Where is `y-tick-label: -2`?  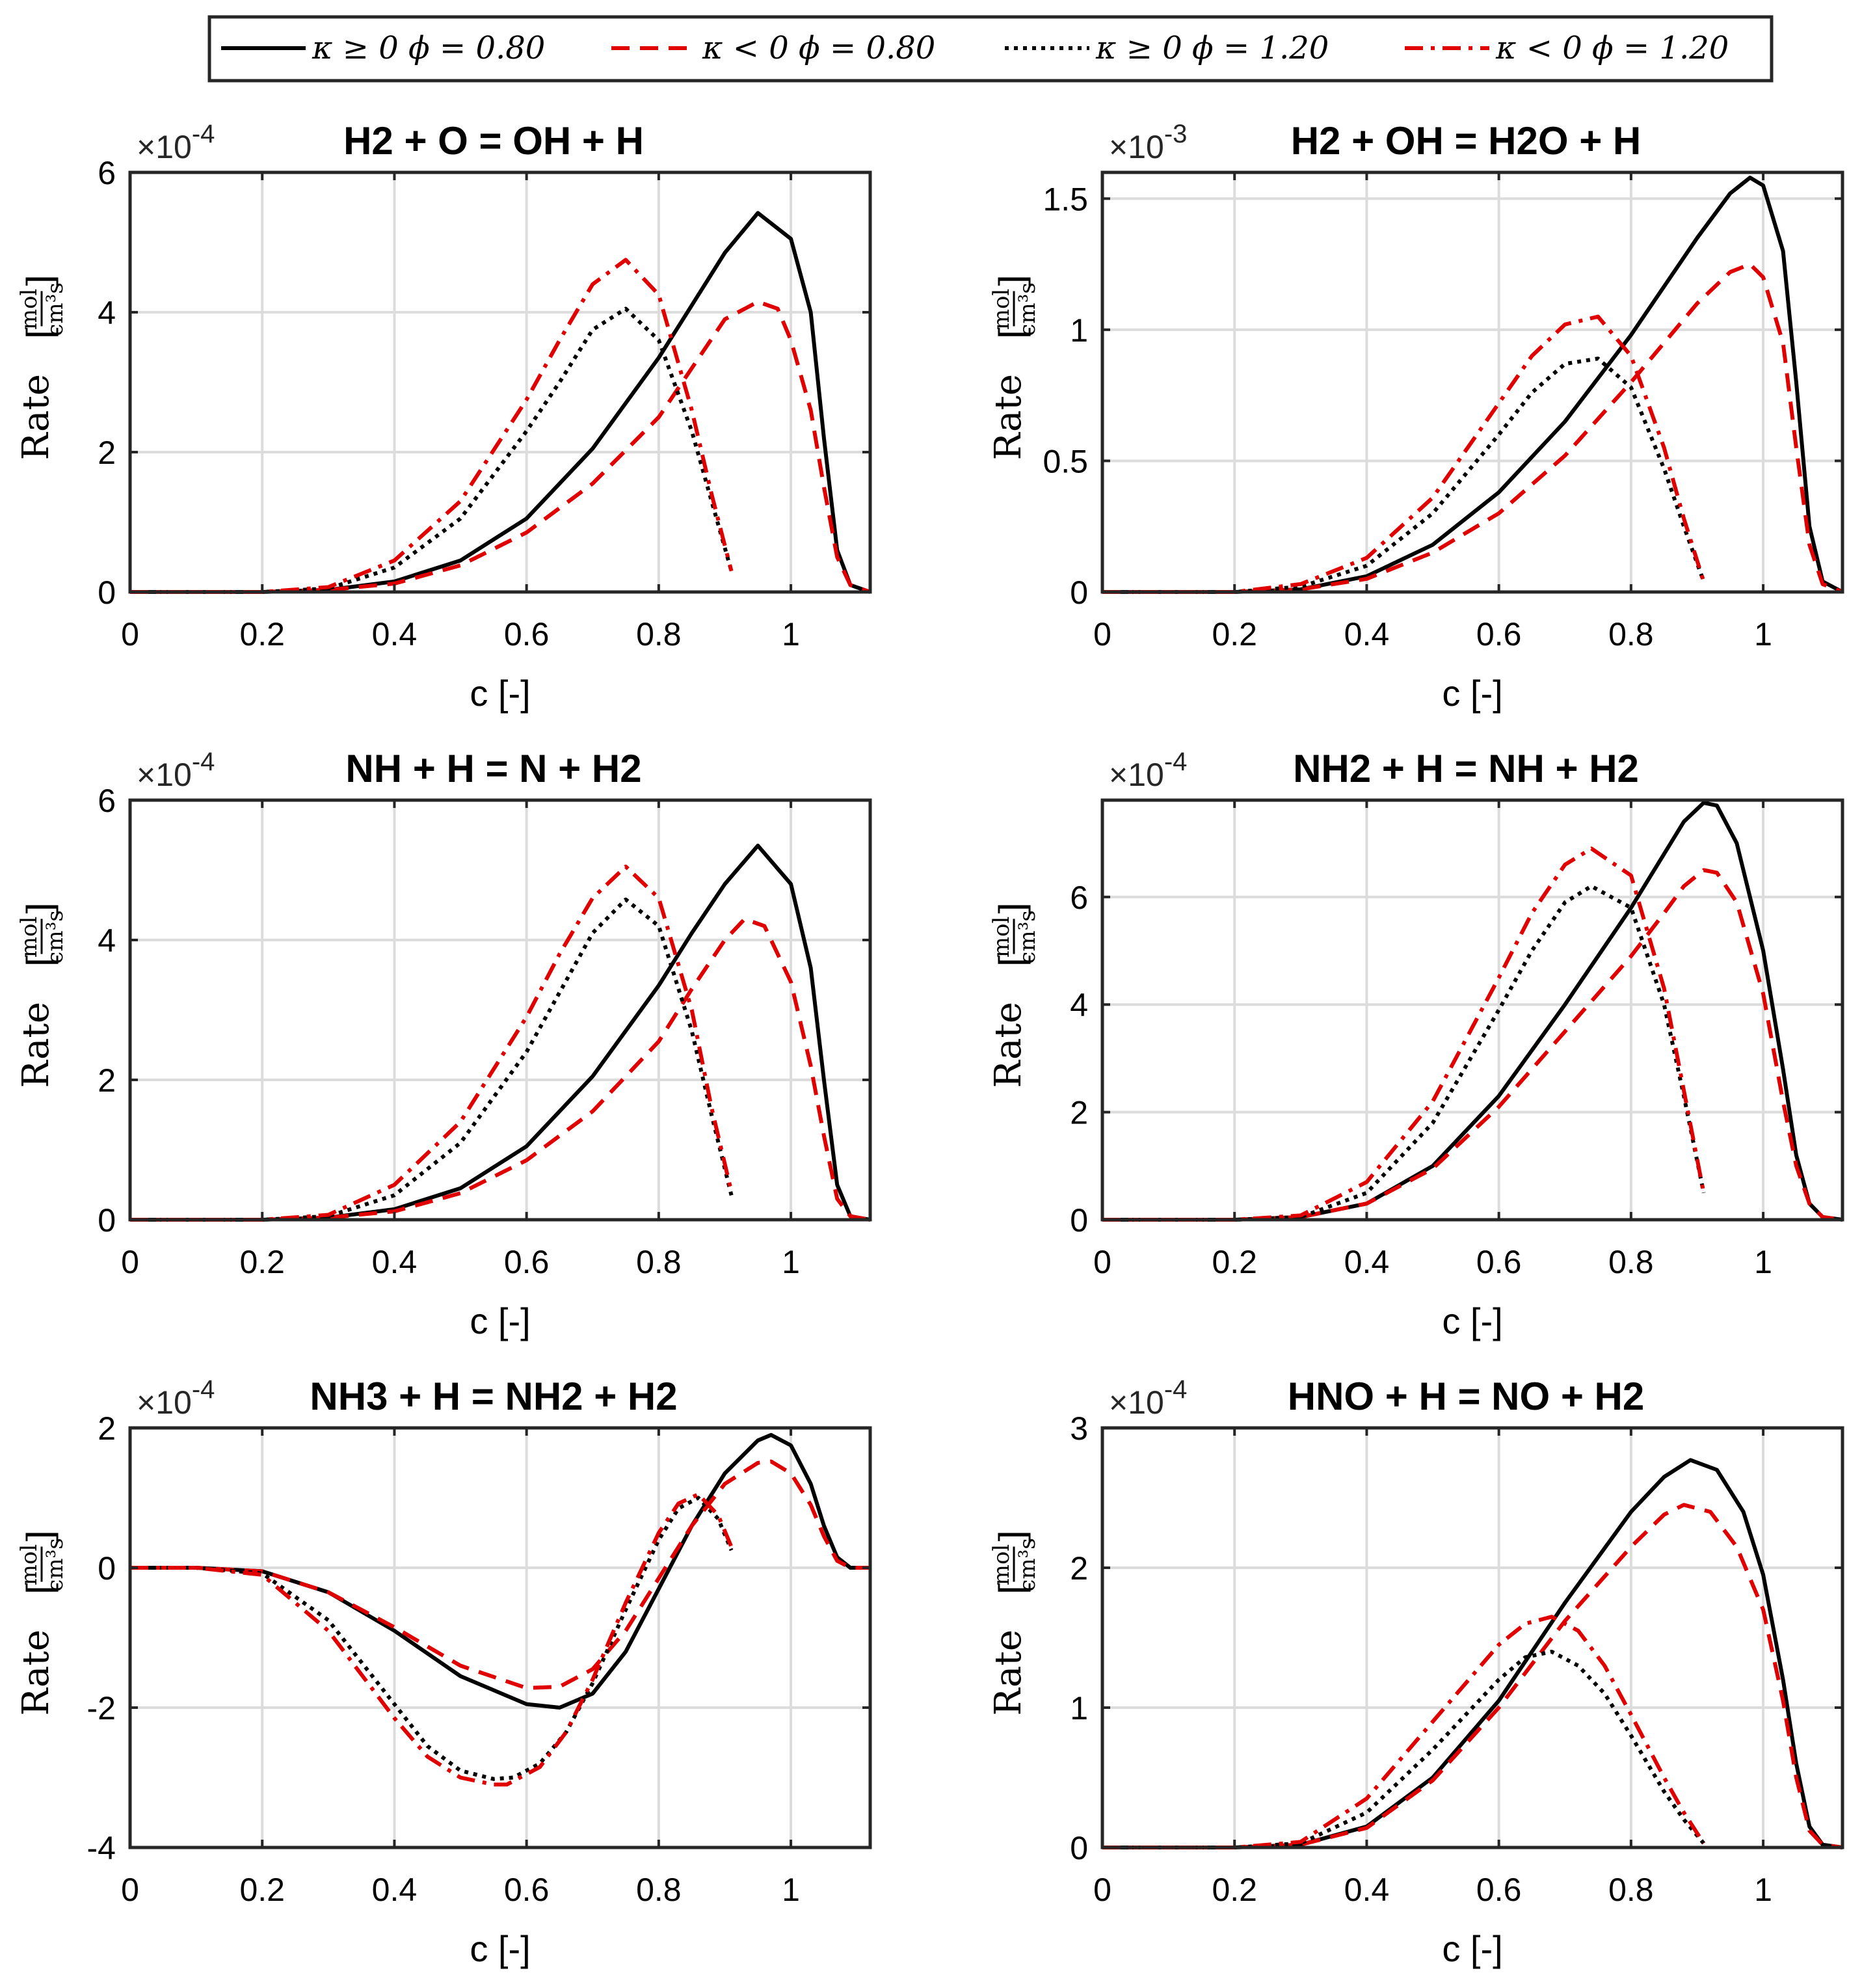 y-tick-label: -2 is located at coordinates (101, 1708).